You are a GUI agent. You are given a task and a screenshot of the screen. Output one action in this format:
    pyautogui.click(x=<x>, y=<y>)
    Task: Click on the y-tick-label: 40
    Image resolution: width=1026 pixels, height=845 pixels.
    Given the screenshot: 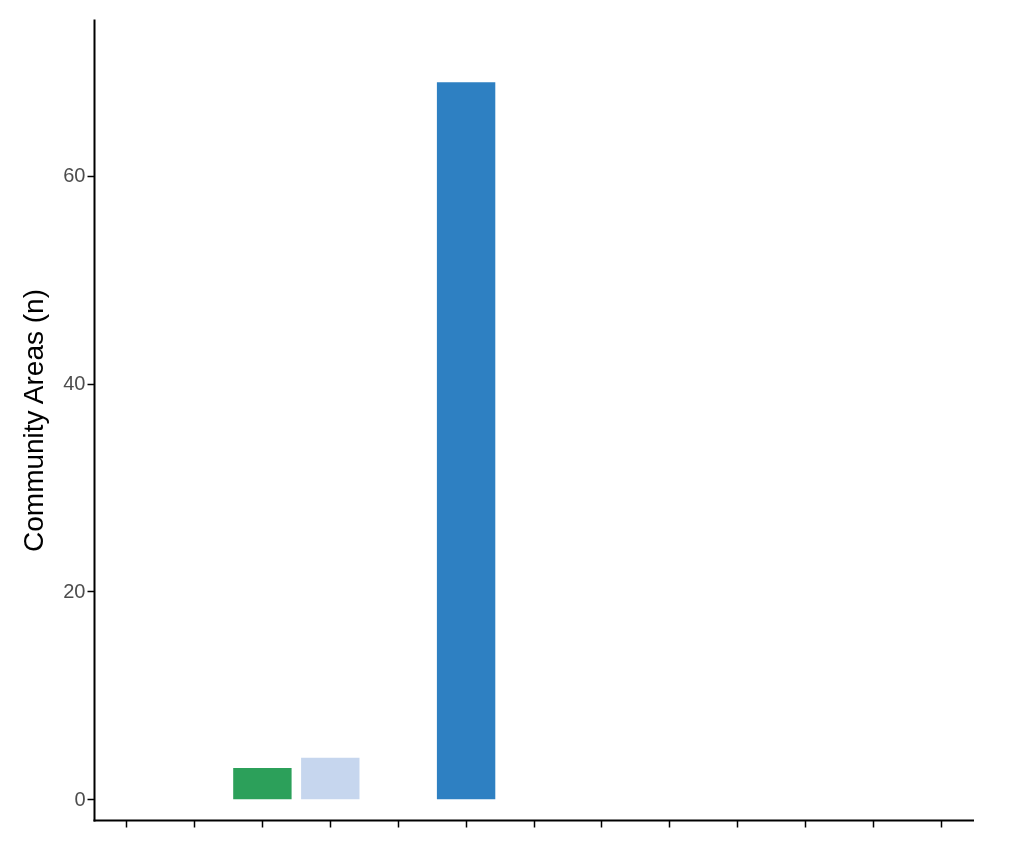 What is the action you would take?
    pyautogui.click(x=74, y=383)
    